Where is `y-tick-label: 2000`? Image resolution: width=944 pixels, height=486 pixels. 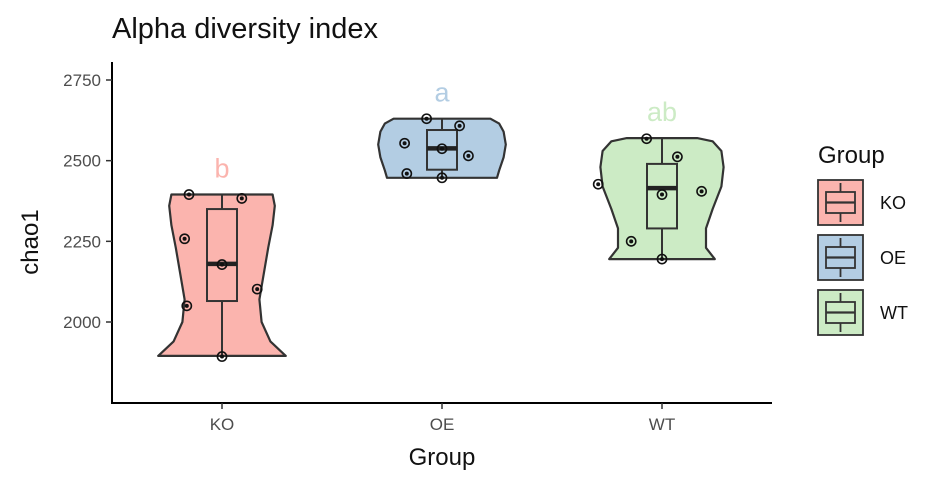 y-tick-label: 2000 is located at coordinates (82, 322).